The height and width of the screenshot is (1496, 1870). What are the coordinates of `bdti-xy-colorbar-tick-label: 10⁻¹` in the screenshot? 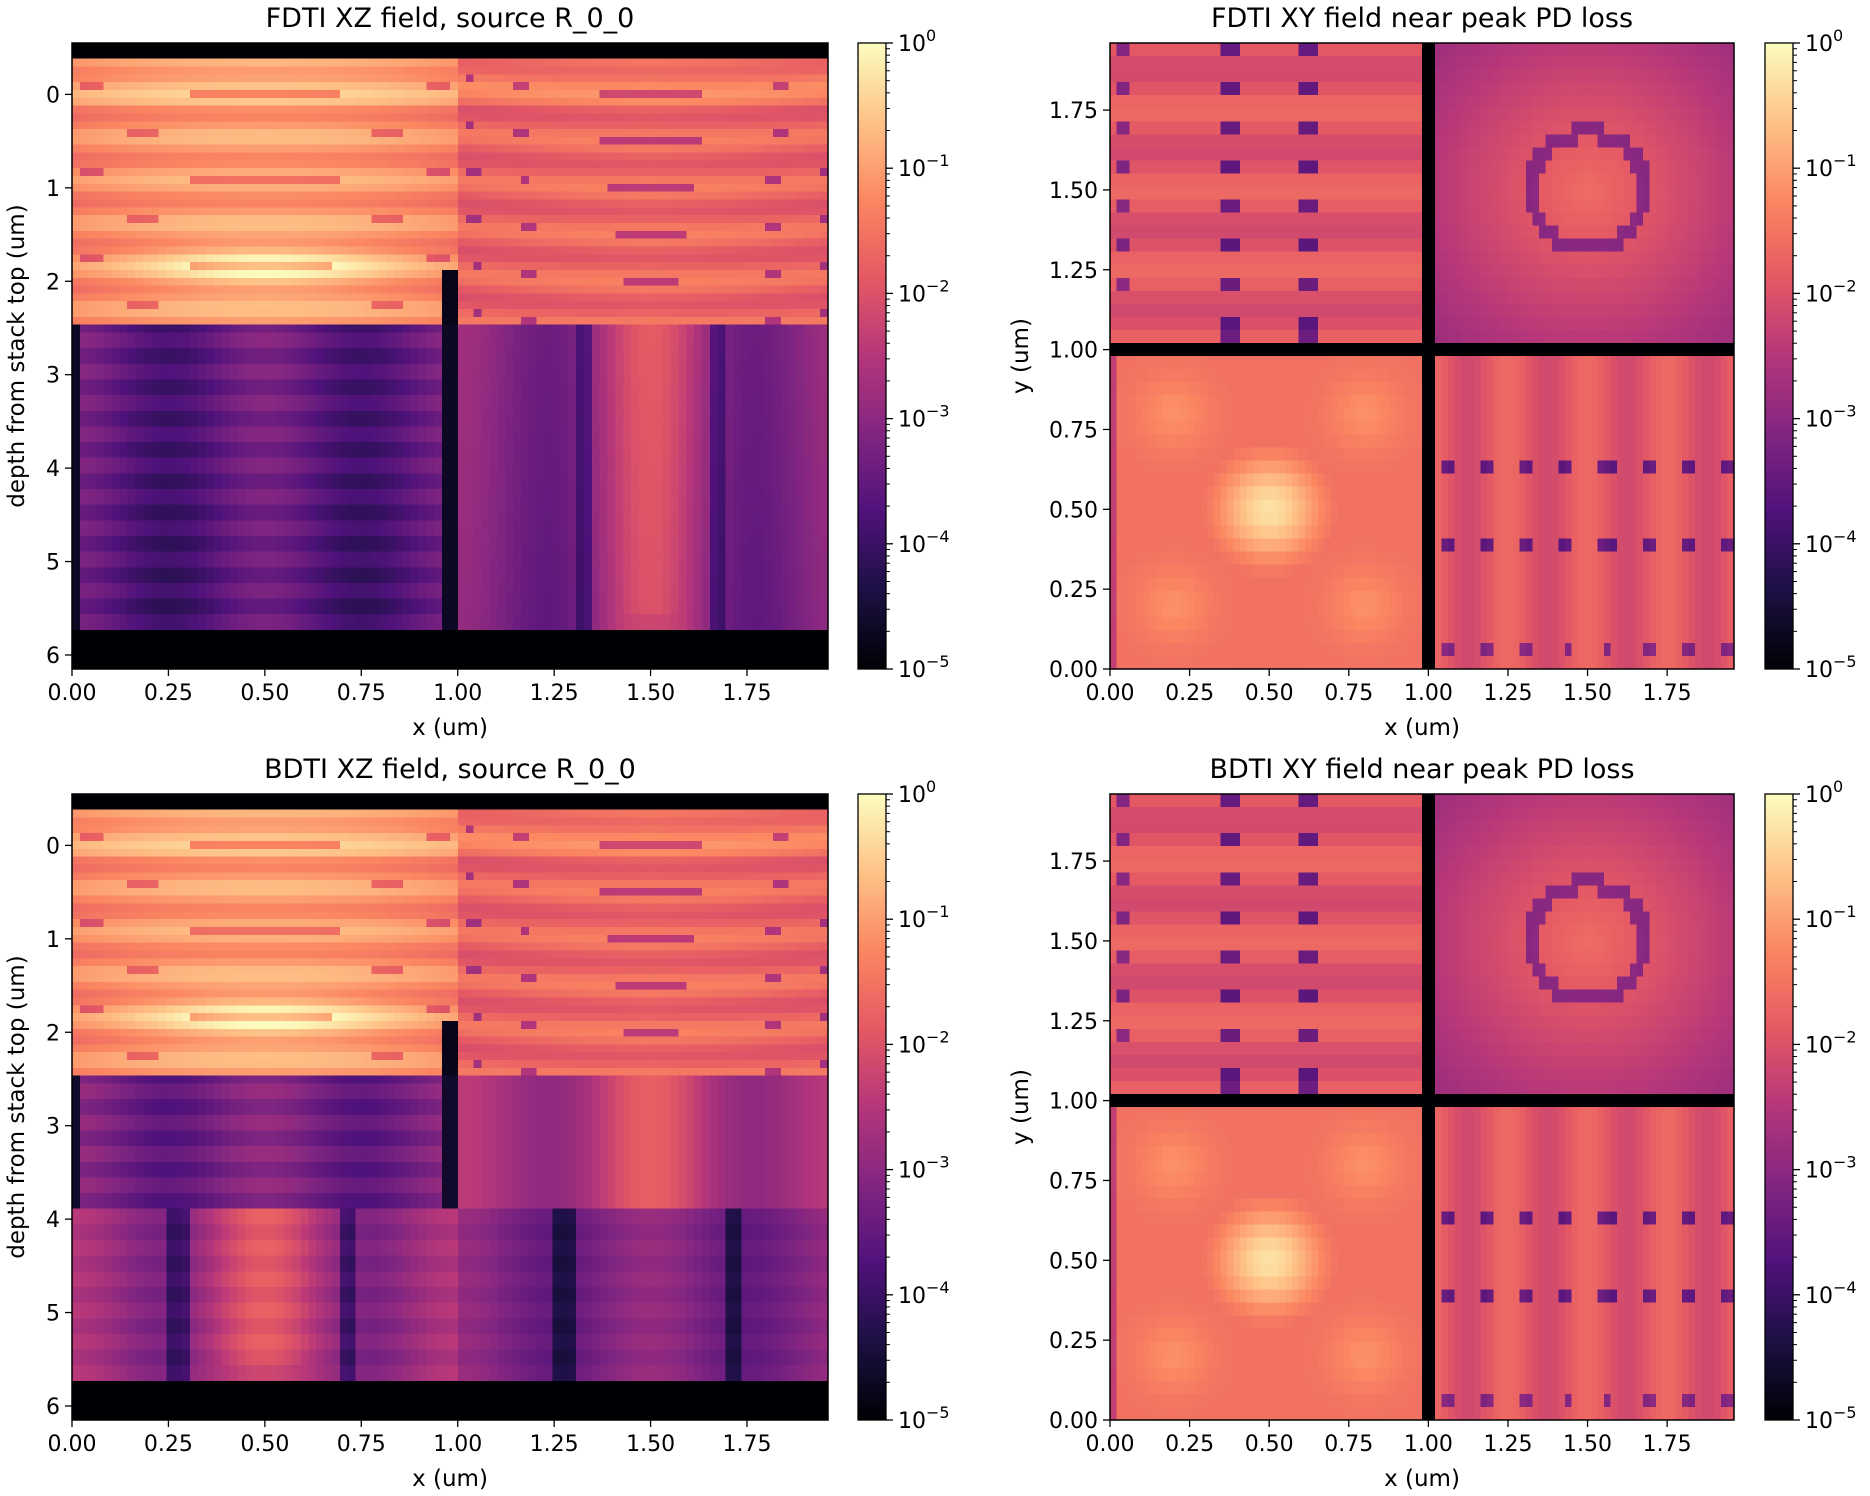 It's located at (1831, 917).